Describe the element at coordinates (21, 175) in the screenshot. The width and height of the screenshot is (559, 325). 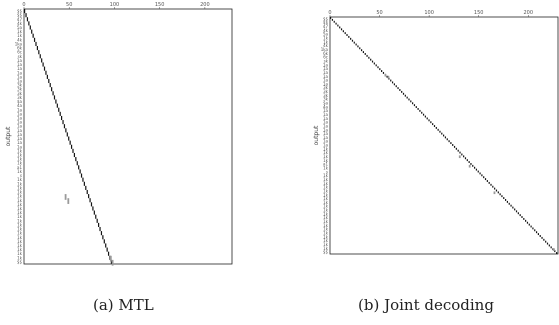
I see `y-tick-label: s` at that location.